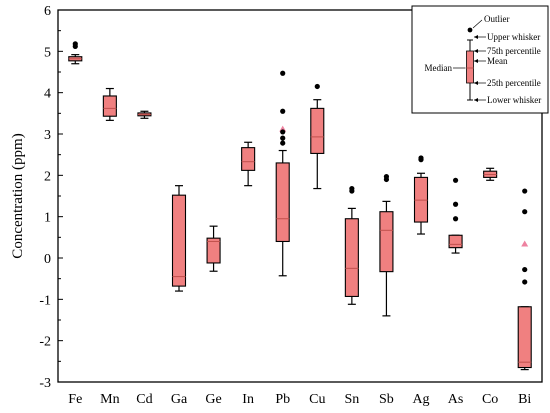 Image resolution: width=550 pixels, height=413 pixels. I want to click on box-mn, so click(109, 104).